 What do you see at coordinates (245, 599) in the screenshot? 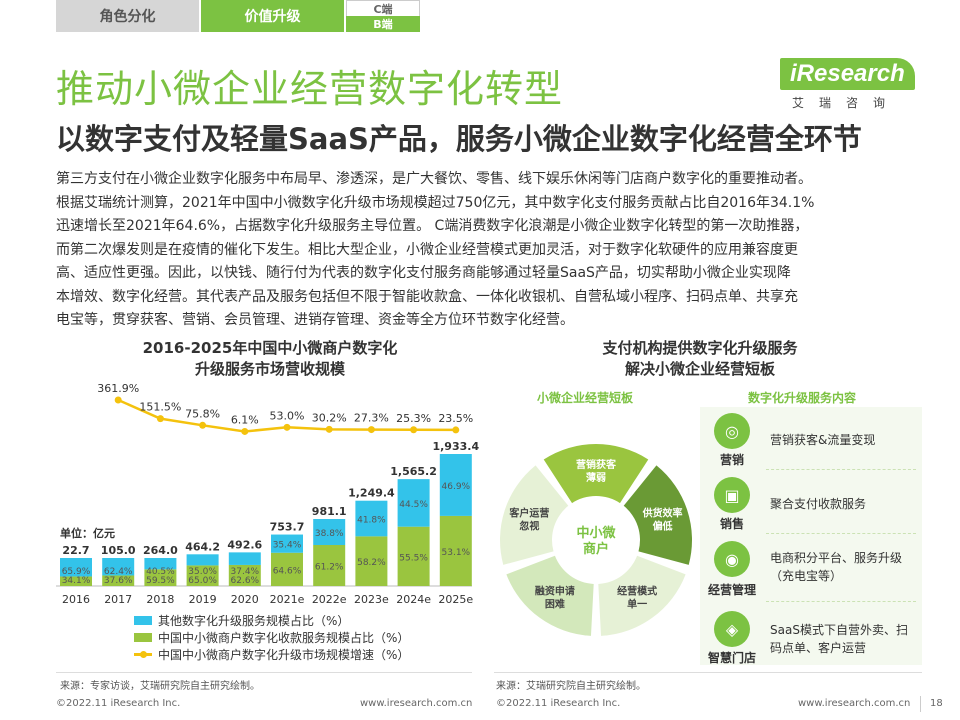
I see `x-tick-label: 2020` at bounding box center [245, 599].